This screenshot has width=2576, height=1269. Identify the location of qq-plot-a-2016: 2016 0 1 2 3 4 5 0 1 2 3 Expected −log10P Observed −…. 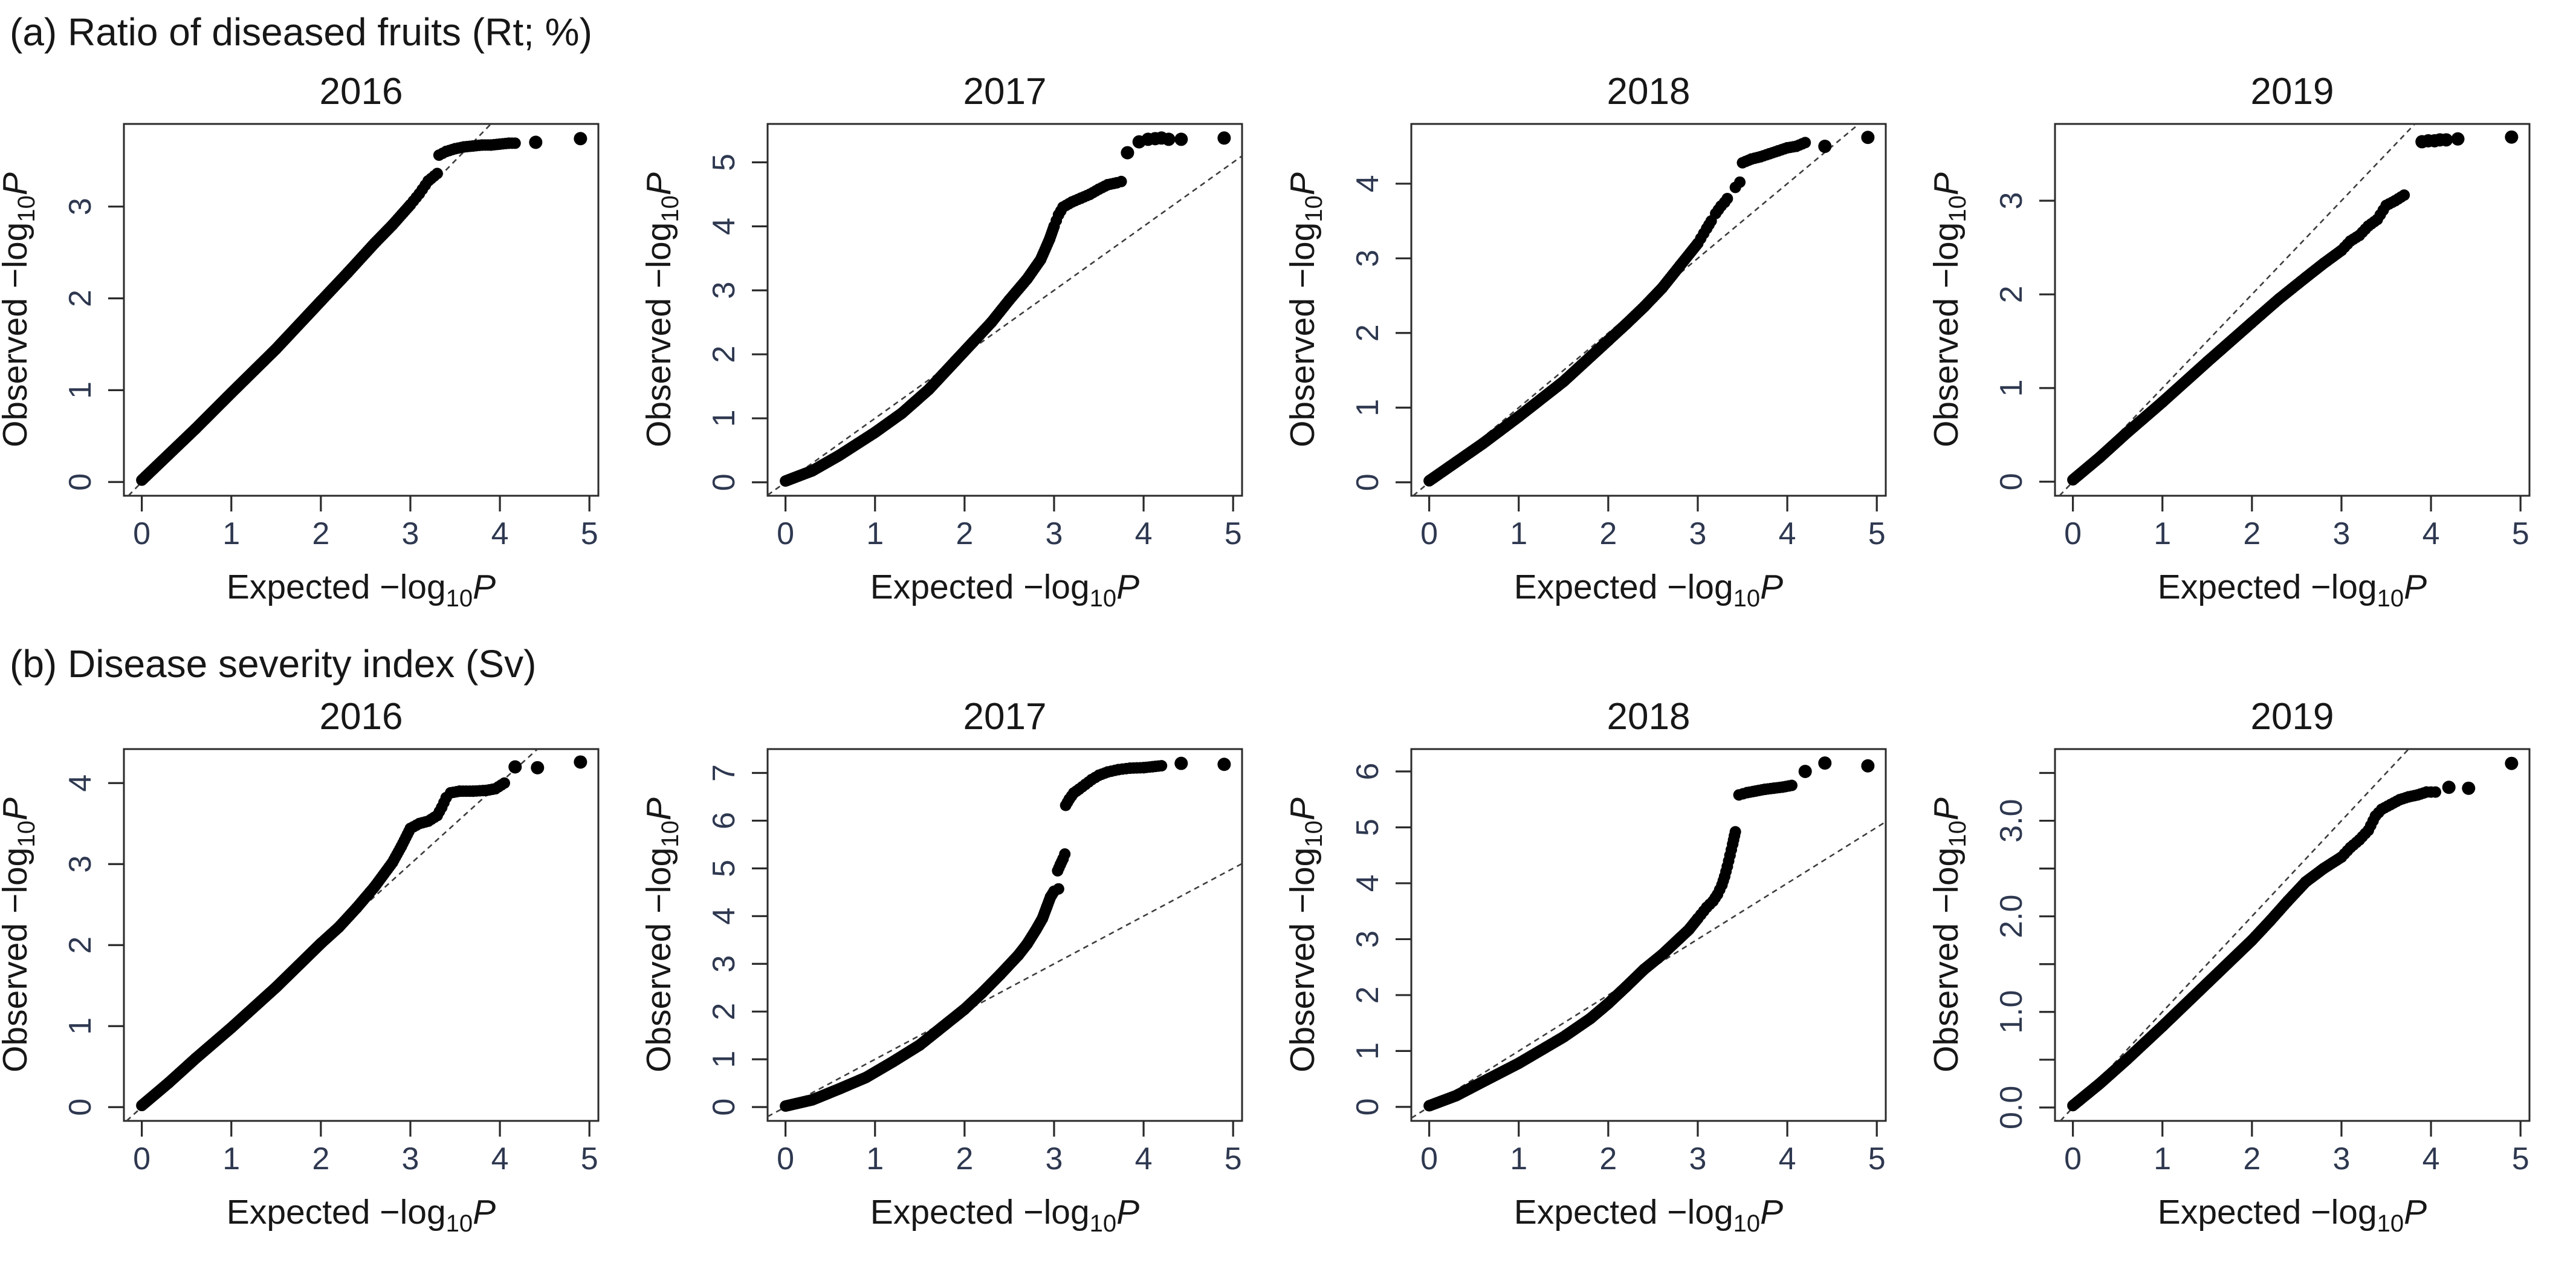
(300, 342).